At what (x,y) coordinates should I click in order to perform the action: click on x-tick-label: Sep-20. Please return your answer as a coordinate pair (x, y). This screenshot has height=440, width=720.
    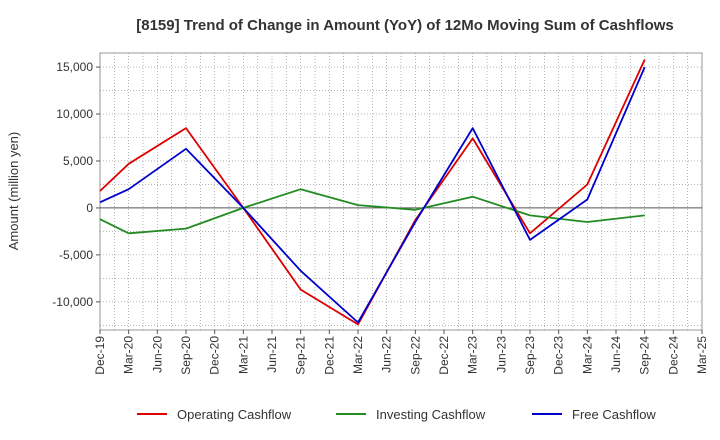
    Looking at the image, I should click on (186, 355).